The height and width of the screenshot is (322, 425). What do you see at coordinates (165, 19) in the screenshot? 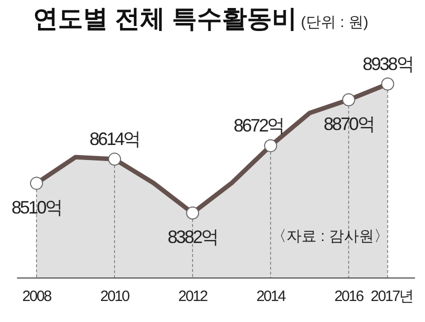
I see `chart-title: 연도별 전체 특수활동비` at bounding box center [165, 19].